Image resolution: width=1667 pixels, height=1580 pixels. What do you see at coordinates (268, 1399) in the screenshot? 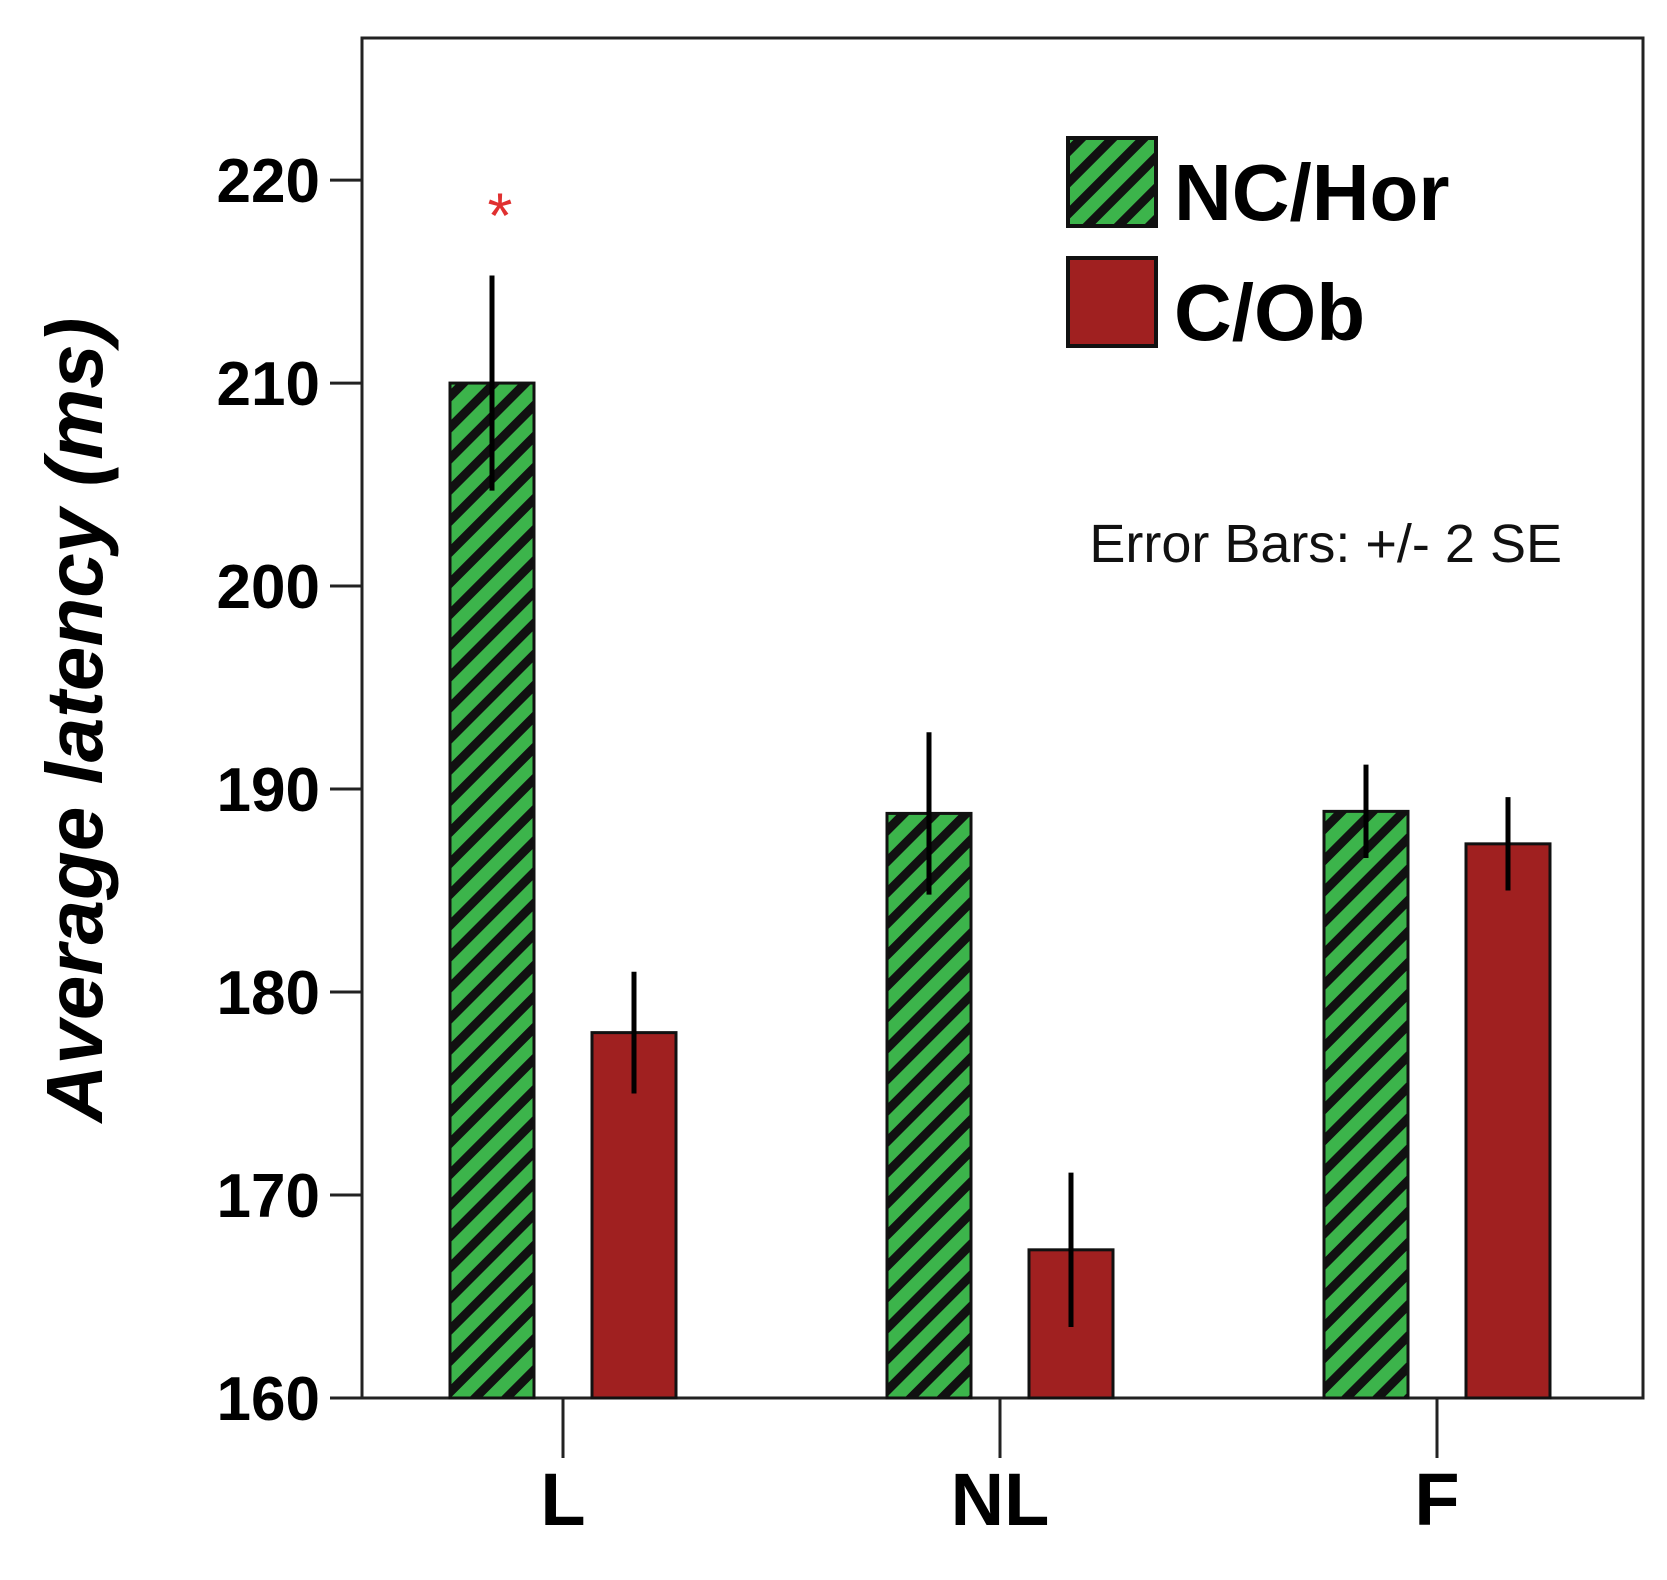
I see `y-tick-label: 160` at bounding box center [268, 1399].